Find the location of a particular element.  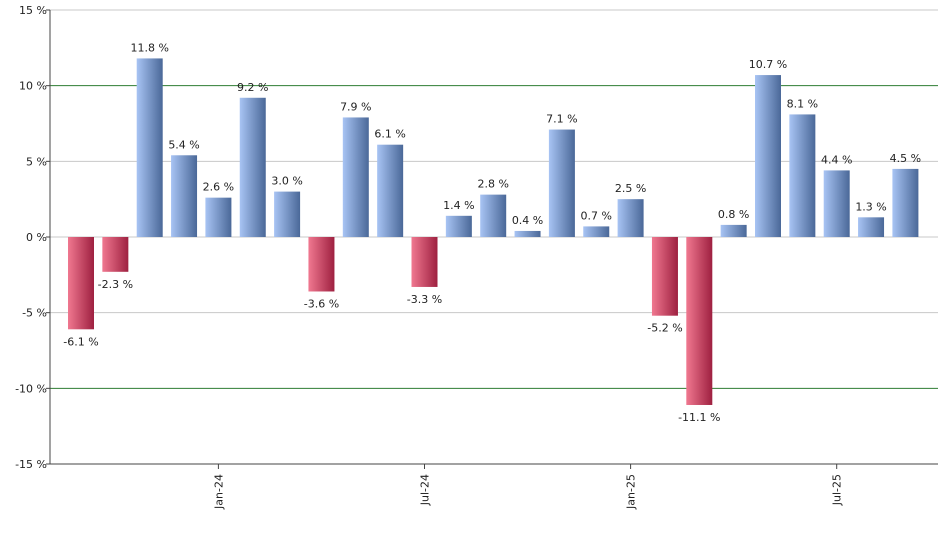

bar-value-label: 2.6 % is located at coordinates (218, 187).